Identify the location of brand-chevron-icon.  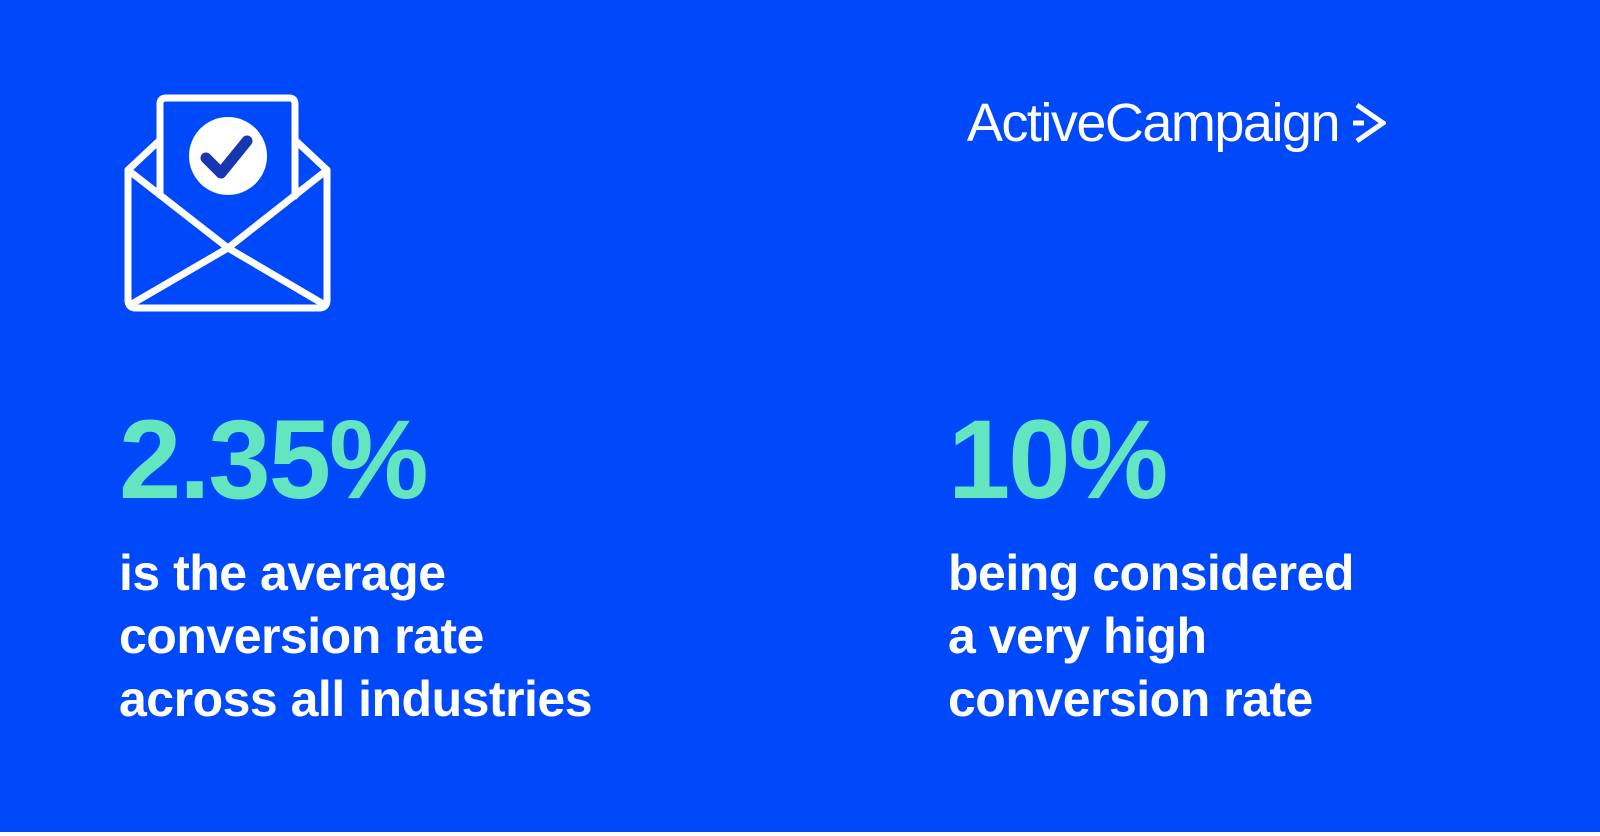
(1369, 123).